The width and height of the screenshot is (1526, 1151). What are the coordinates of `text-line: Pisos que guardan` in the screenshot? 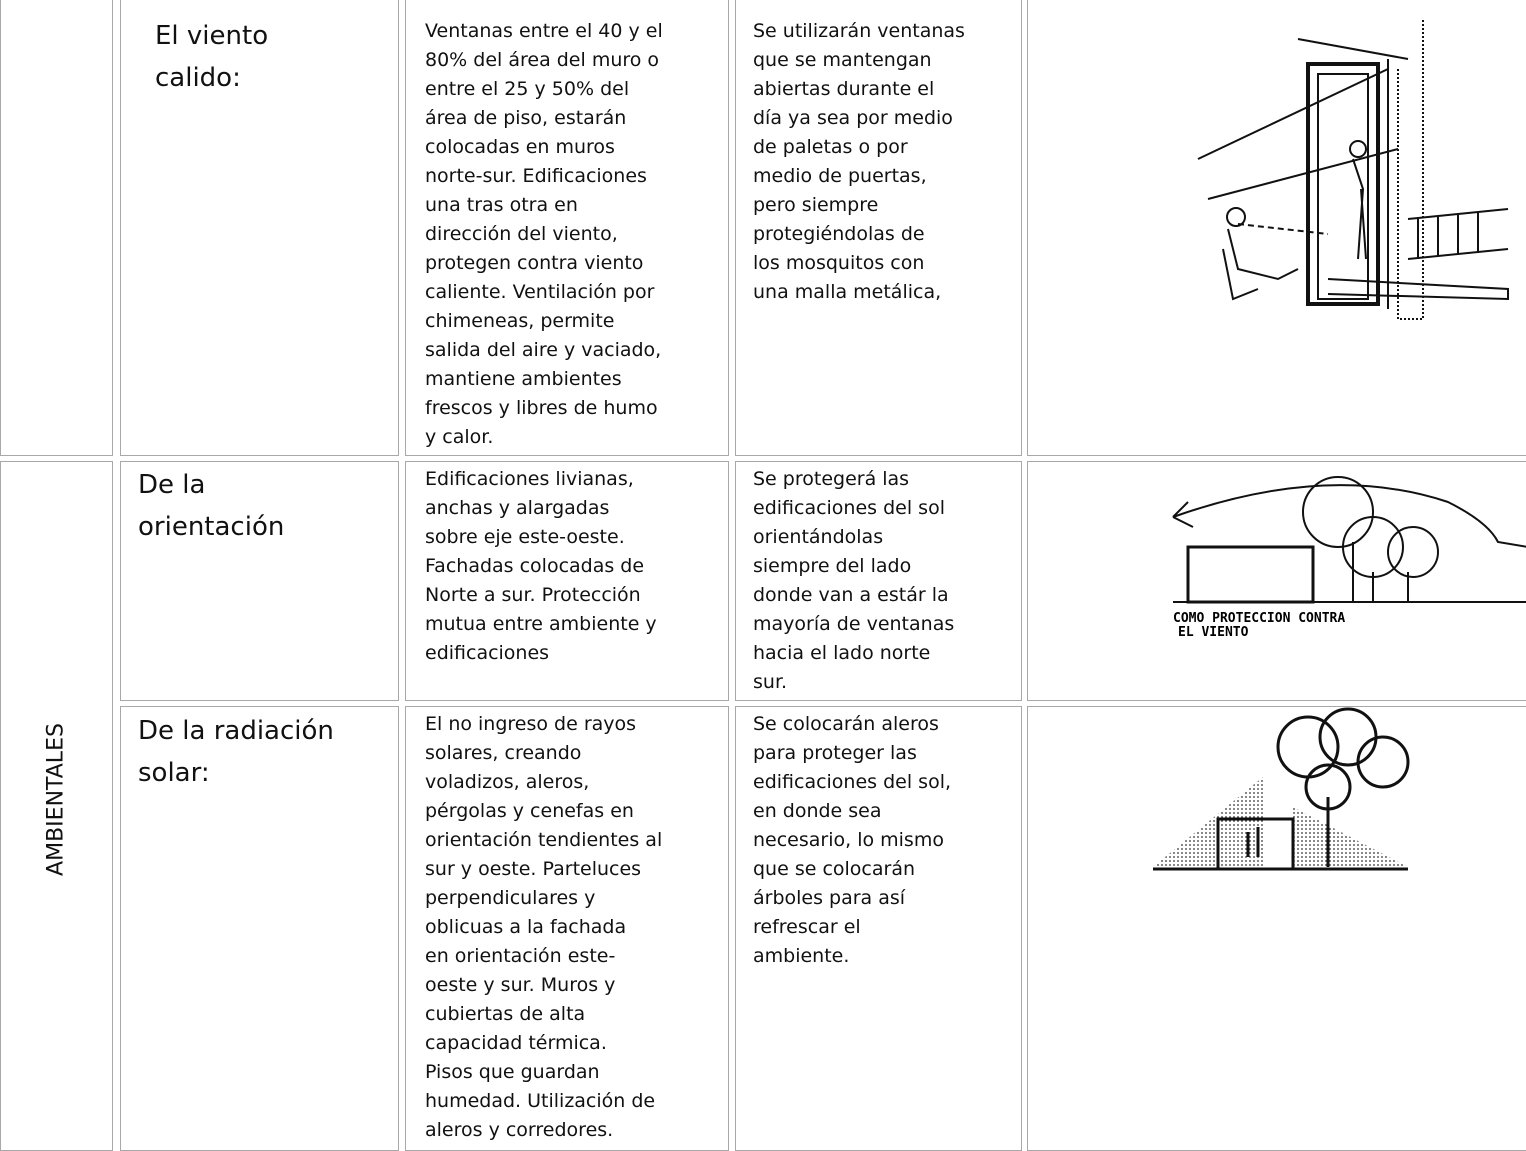 It's located at (512, 1072).